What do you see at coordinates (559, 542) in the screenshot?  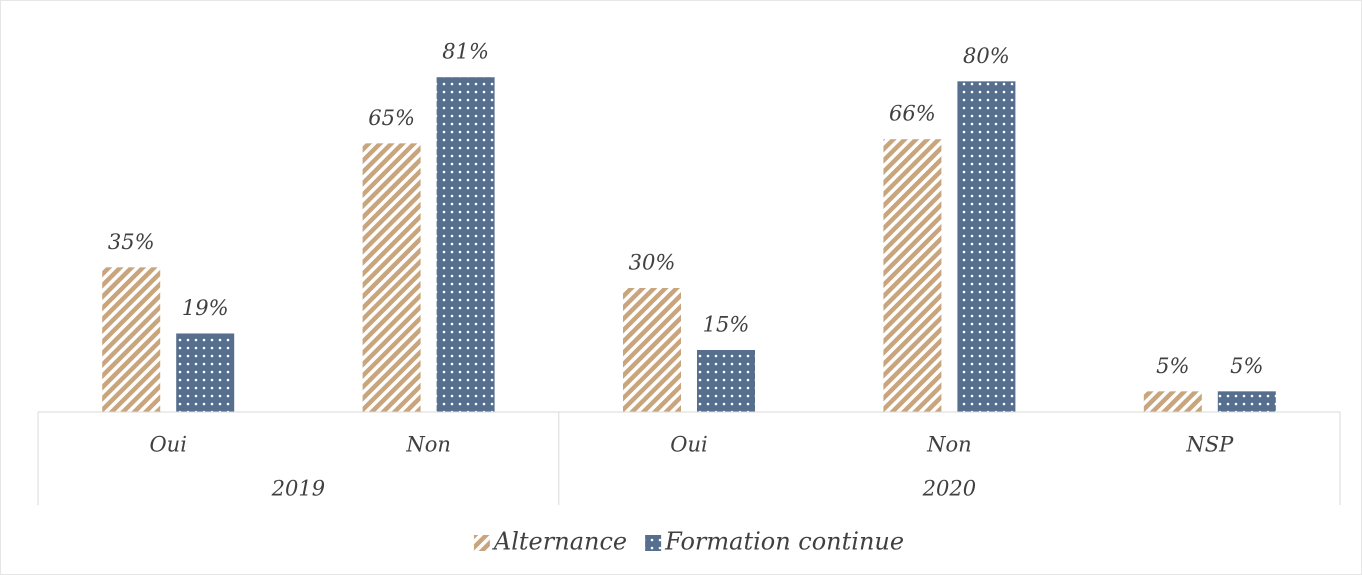 I see `legend-label: Alternance` at bounding box center [559, 542].